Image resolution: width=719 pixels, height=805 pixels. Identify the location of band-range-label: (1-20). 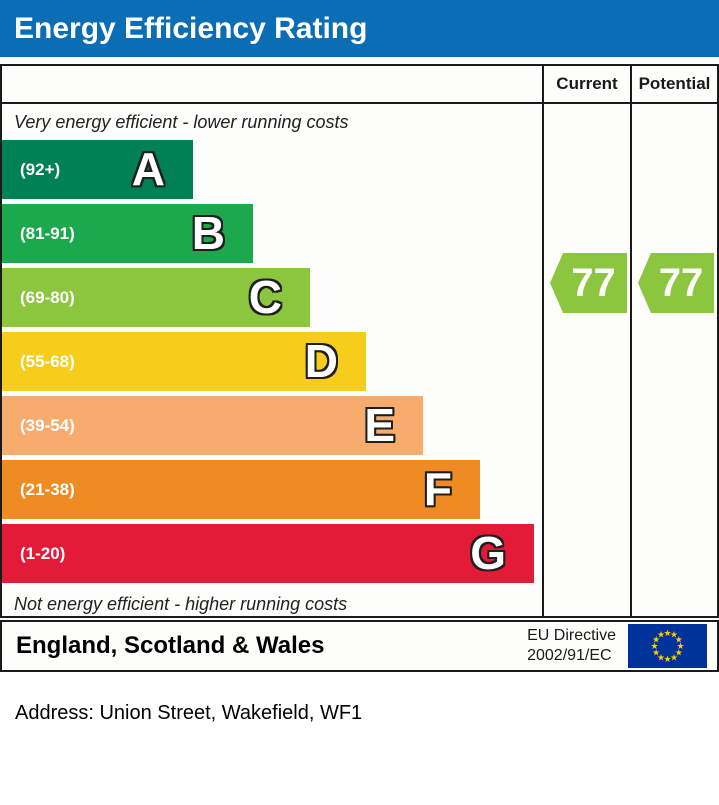
(43, 553).